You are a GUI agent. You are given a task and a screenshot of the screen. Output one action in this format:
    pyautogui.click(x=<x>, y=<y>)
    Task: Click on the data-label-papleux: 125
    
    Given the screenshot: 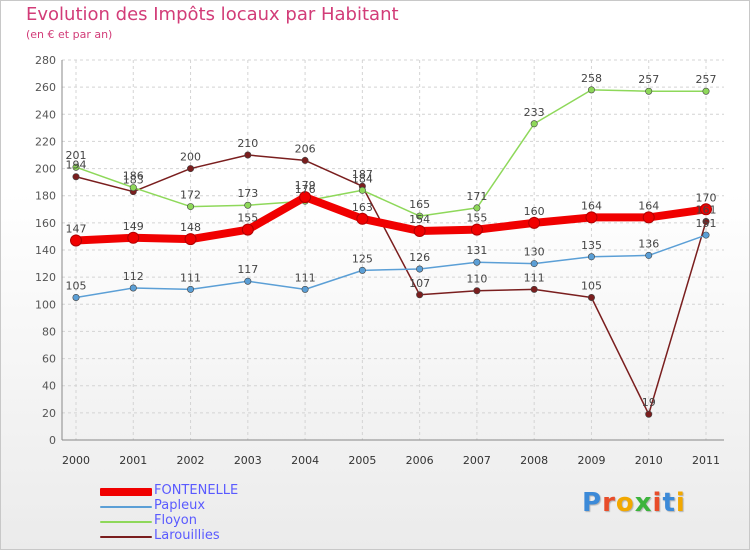 What is the action you would take?
    pyautogui.click(x=362, y=258)
    